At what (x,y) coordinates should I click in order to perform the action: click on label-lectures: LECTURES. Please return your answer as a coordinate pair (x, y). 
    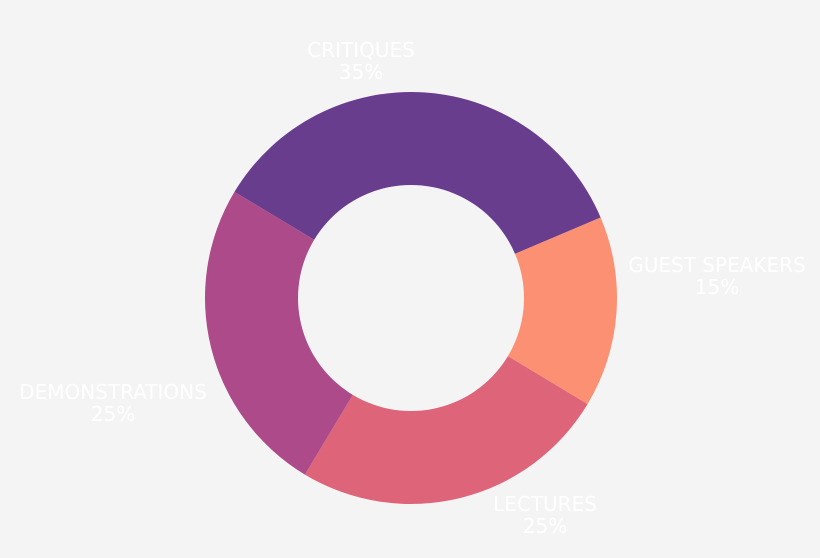
    Looking at the image, I should click on (545, 504).